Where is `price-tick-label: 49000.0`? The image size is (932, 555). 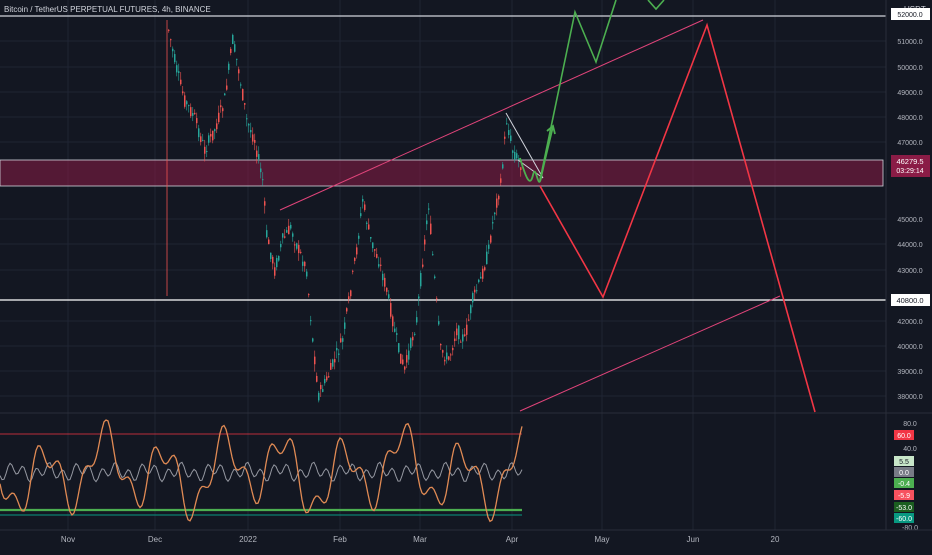 price-tick-label: 49000.0 is located at coordinates (909, 93).